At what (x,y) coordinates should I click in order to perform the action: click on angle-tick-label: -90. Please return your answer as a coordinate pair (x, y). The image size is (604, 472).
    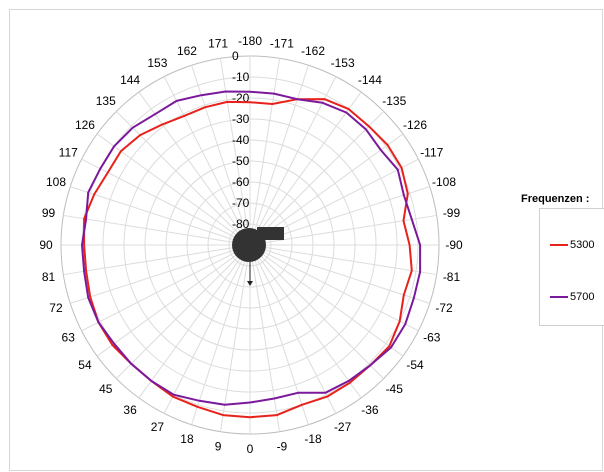
    Looking at the image, I should click on (454, 245).